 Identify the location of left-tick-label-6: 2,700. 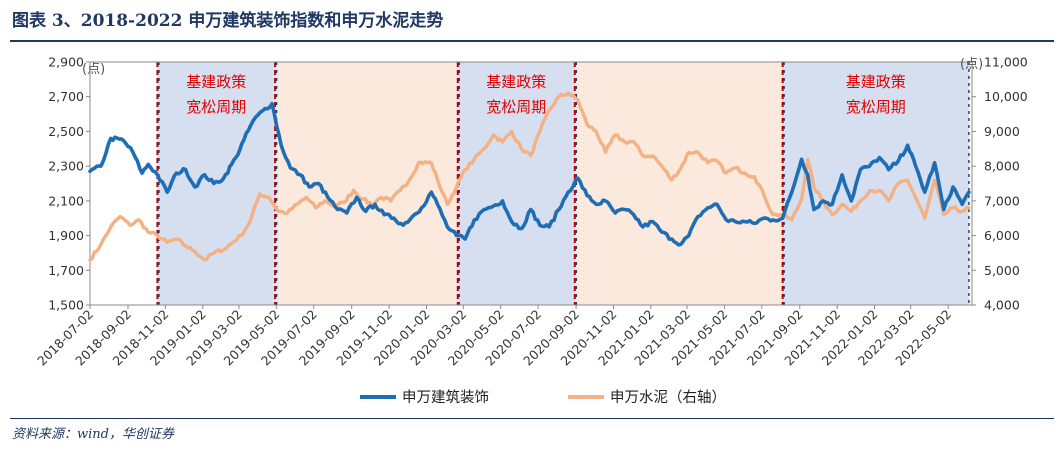
(66, 96).